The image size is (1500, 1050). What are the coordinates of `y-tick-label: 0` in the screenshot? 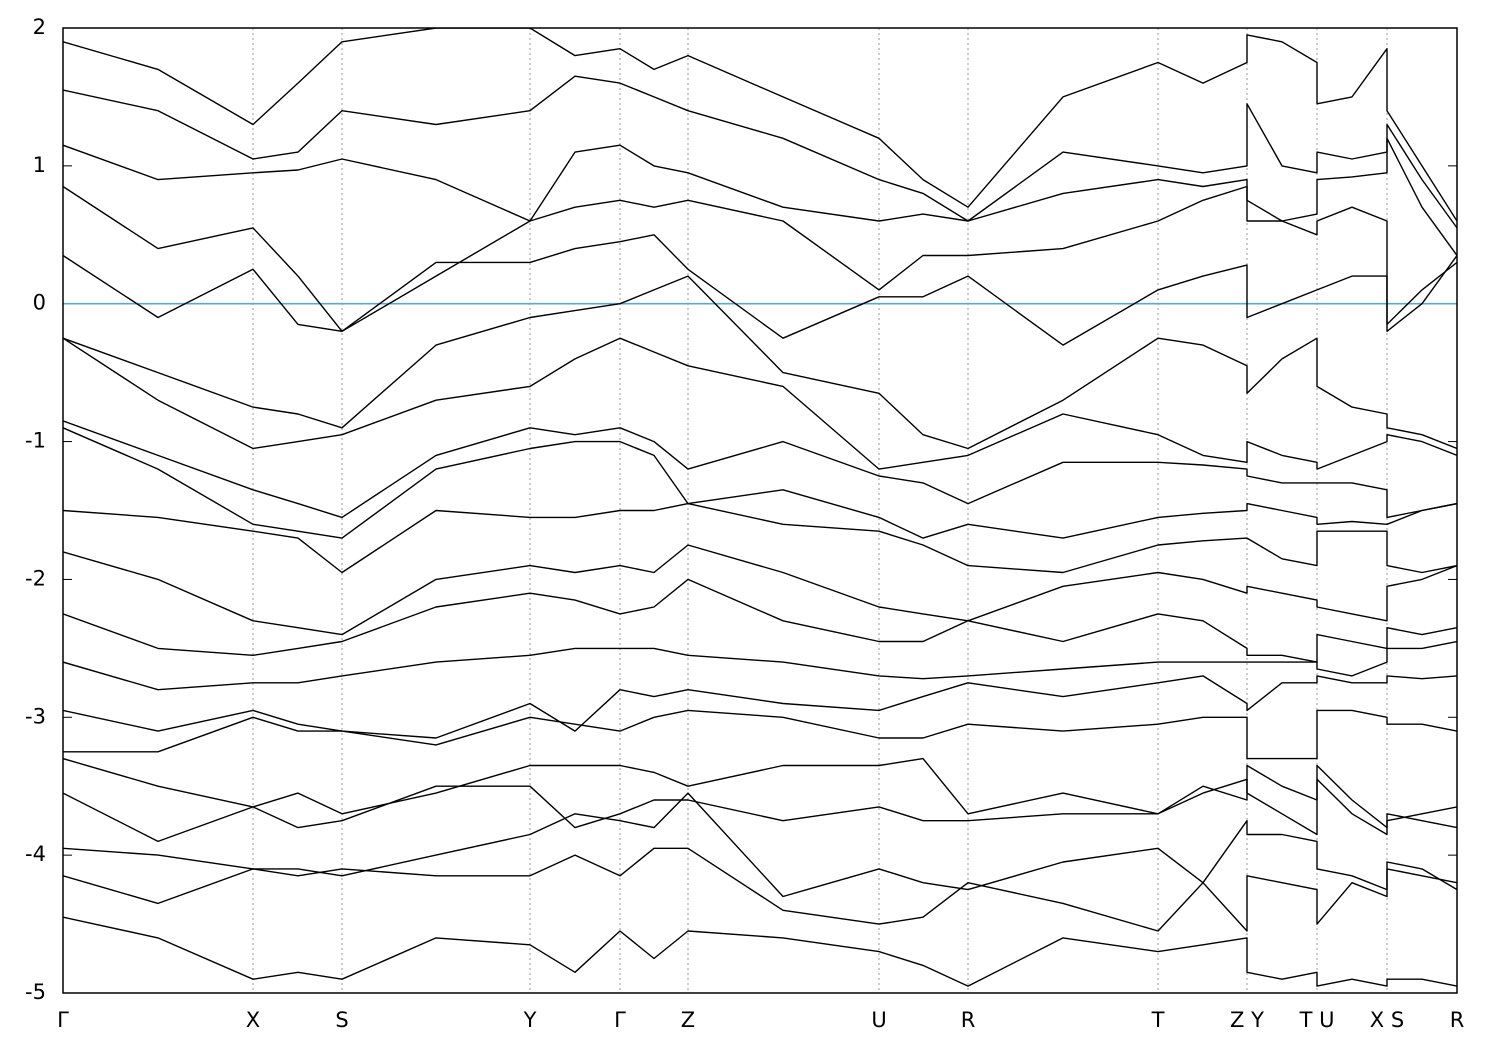 It's located at (39, 303).